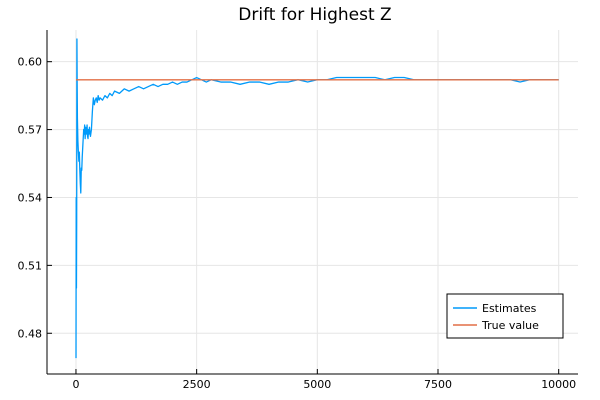  Describe the element at coordinates (30, 197) in the screenshot. I see `y-tick-label: 0.54` at that location.